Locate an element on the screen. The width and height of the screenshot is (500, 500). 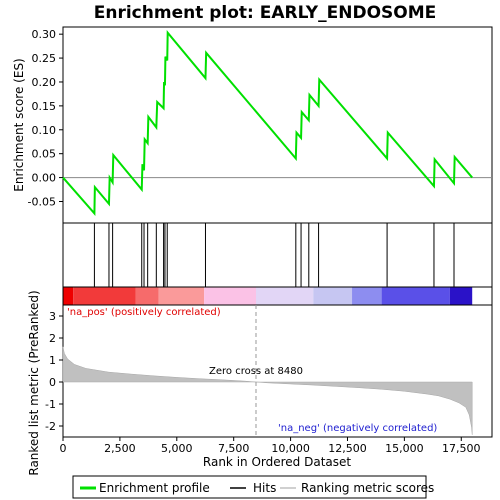
chart-title: Enrichment plot: EARLY_ENDOSOME is located at coordinates (265, 13).